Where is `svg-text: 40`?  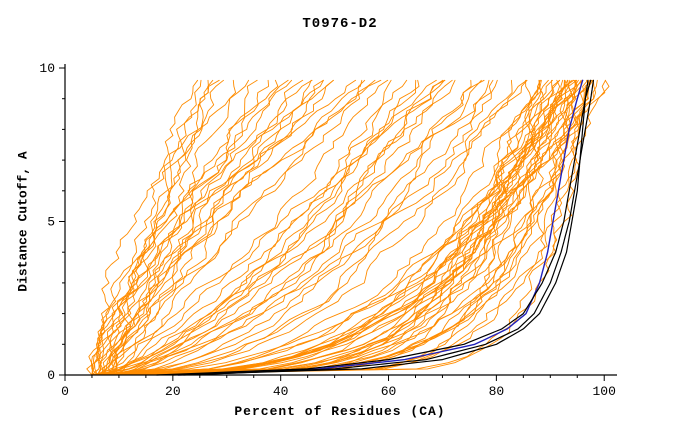 svg-text: 40 is located at coordinates (281, 391).